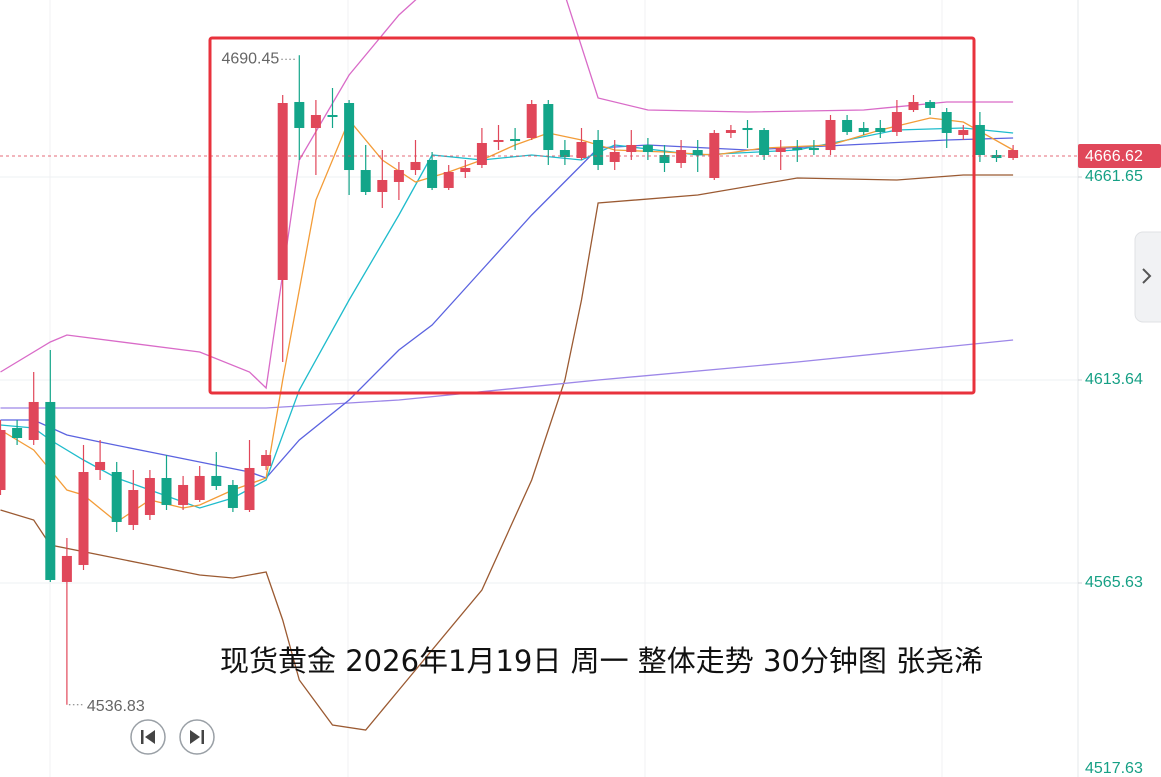 This screenshot has height=777, width=1161. I want to click on price-axis: 4661.65 4613.64 4565.63 4517.63 4666.62, so click(1119, 460).